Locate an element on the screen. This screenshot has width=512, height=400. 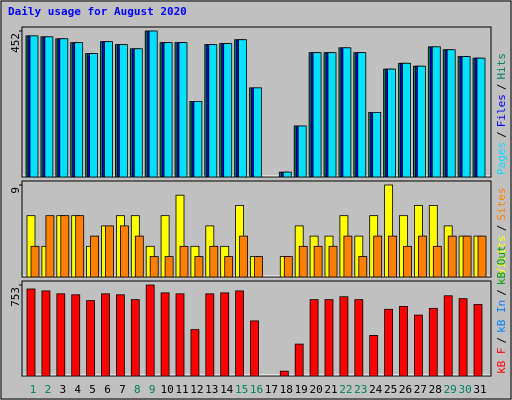
x-tick-label: 30 is located at coordinates (464, 389).